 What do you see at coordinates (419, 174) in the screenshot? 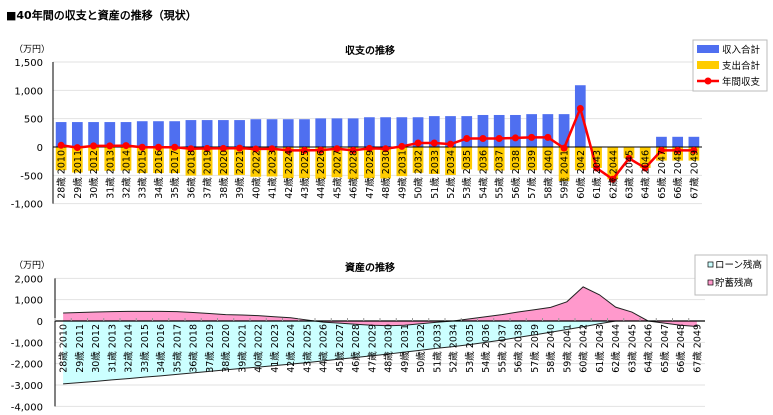
I see `category-label: 50歳 2032` at bounding box center [419, 174].